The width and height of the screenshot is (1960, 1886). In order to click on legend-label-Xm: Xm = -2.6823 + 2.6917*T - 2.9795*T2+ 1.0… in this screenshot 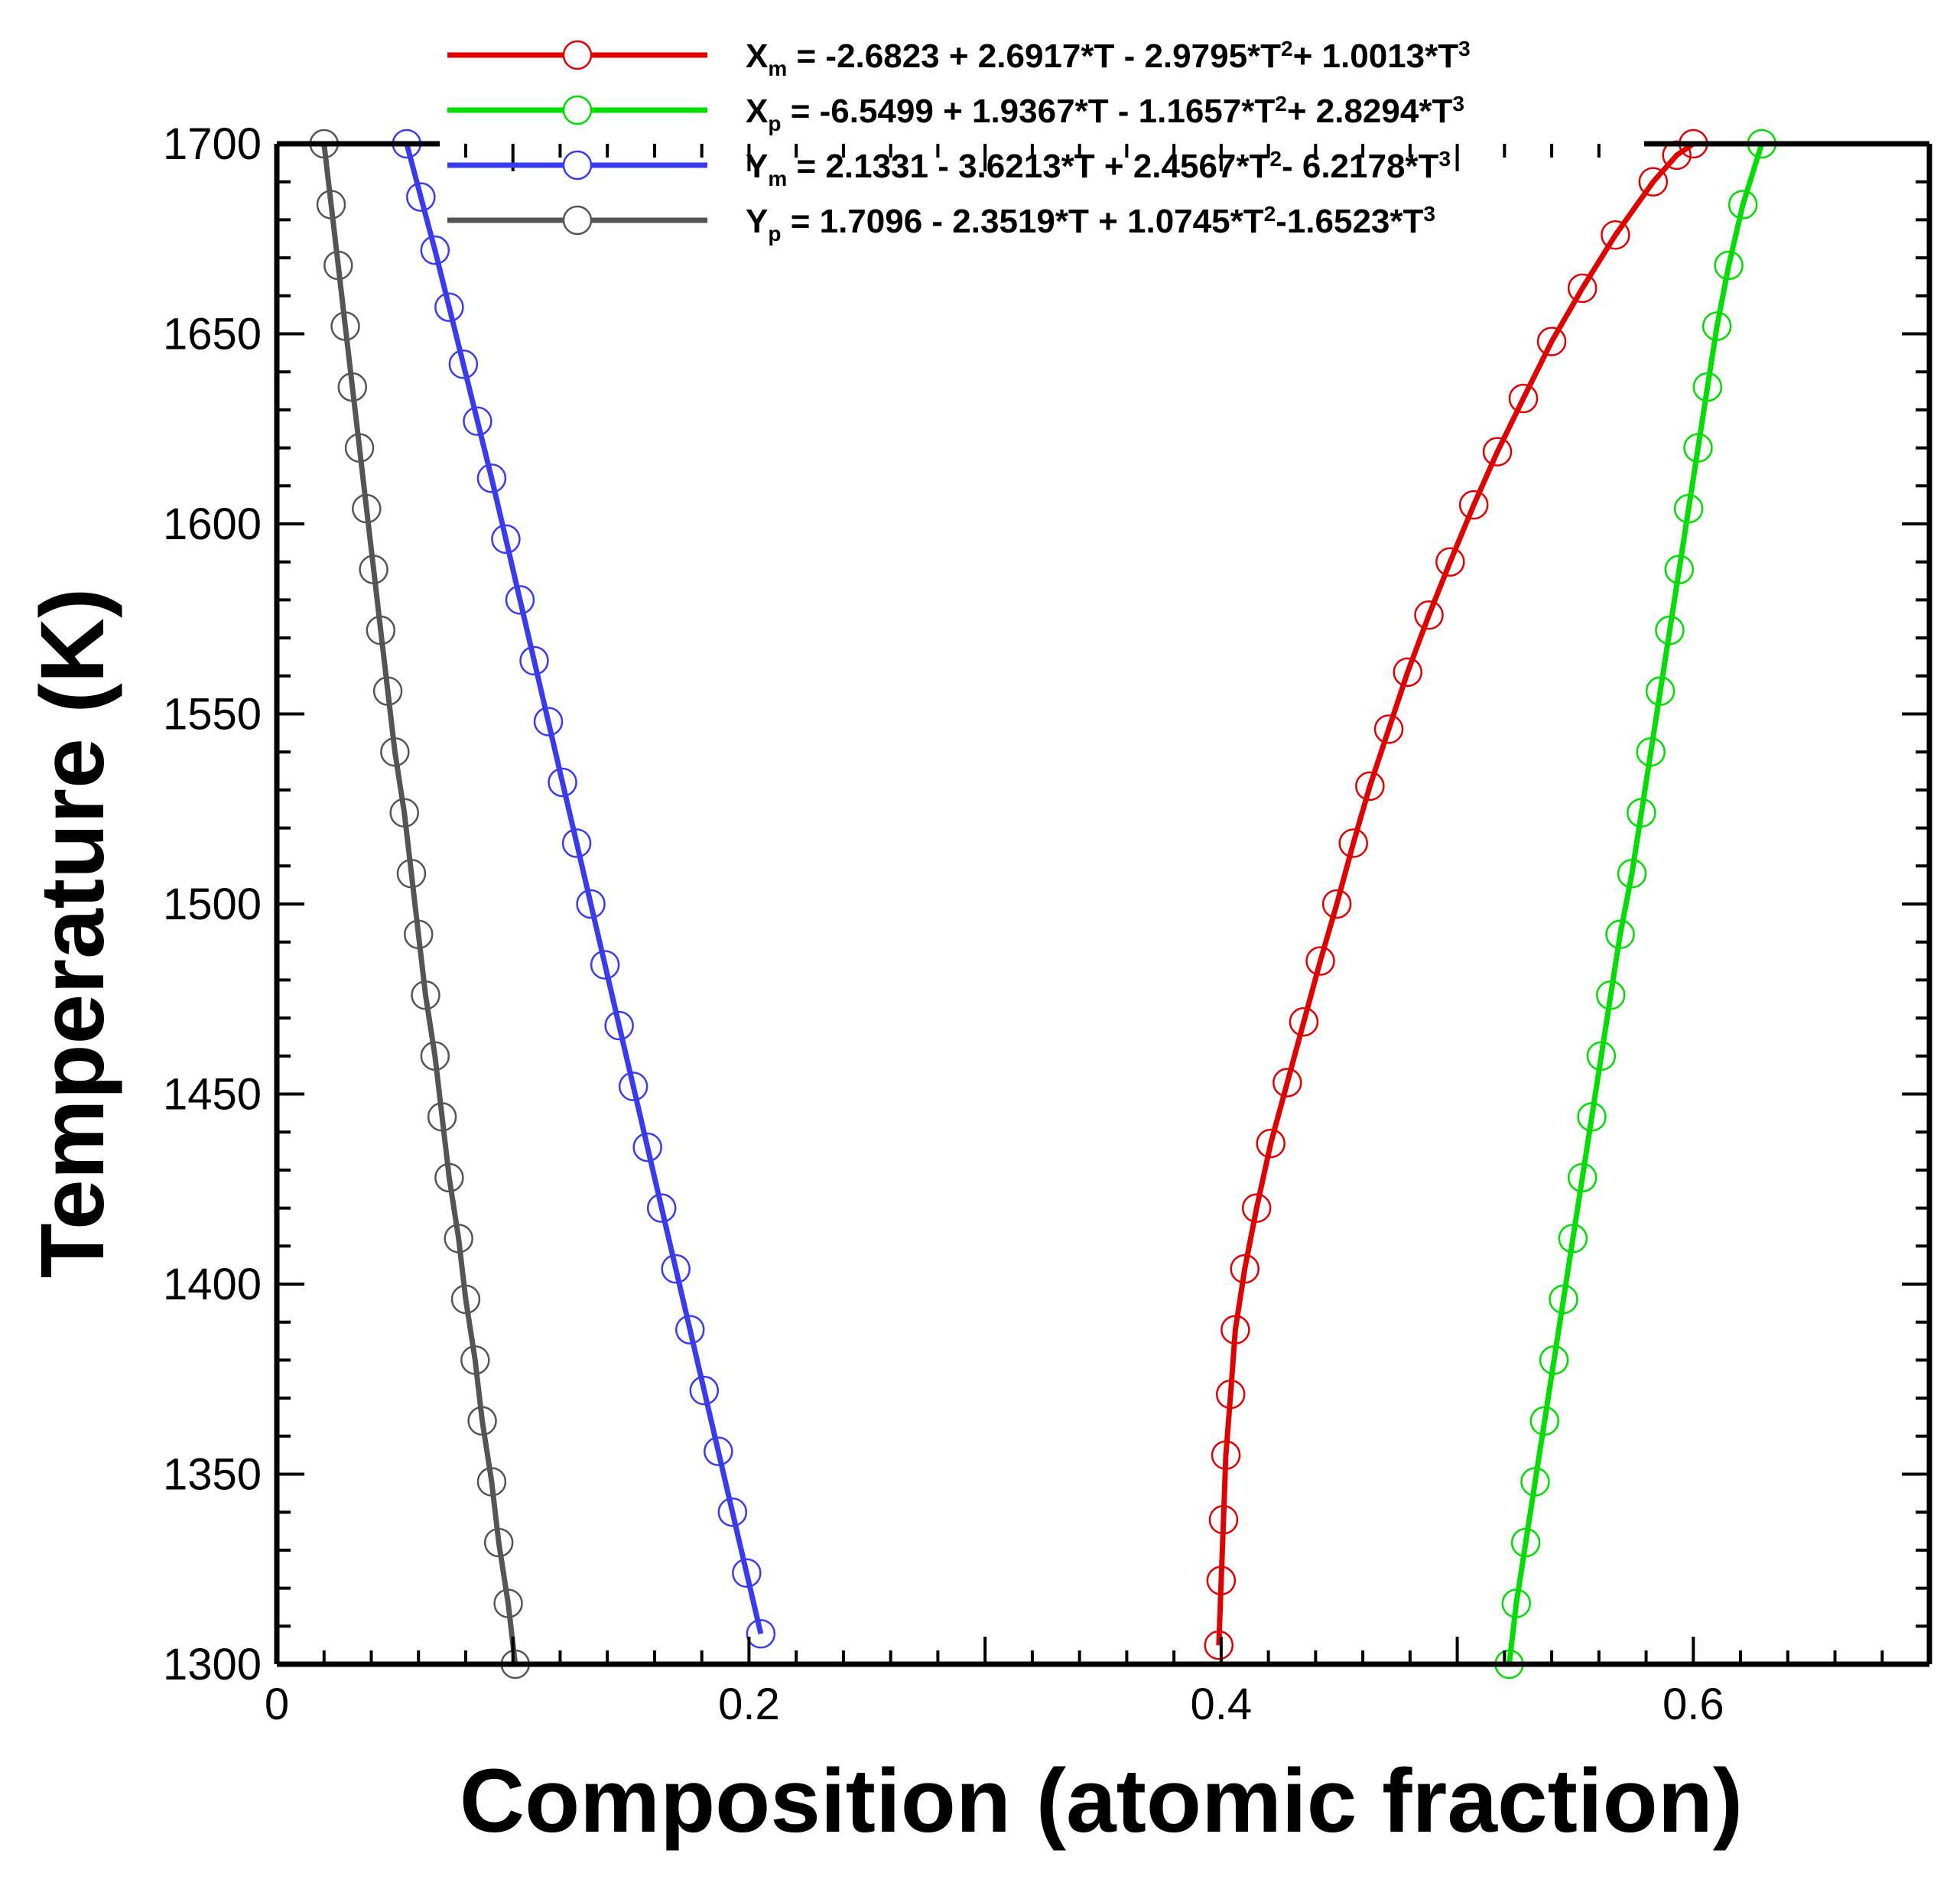, I will do `click(1108, 59)`.